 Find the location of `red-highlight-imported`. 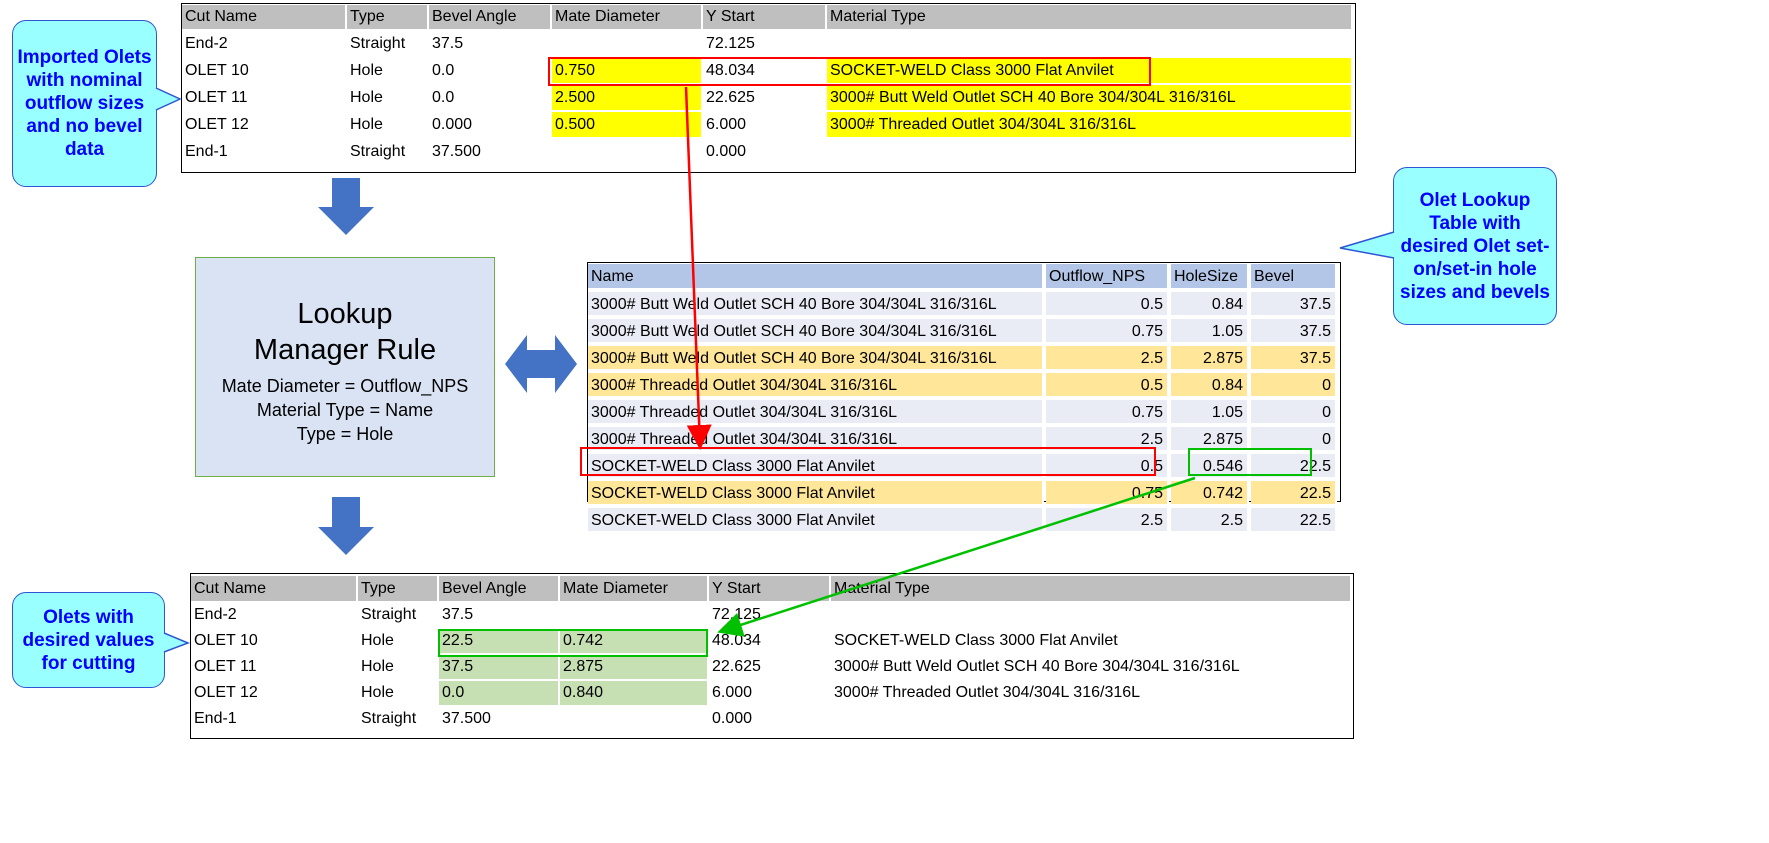

red-highlight-imported is located at coordinates (849, 71).